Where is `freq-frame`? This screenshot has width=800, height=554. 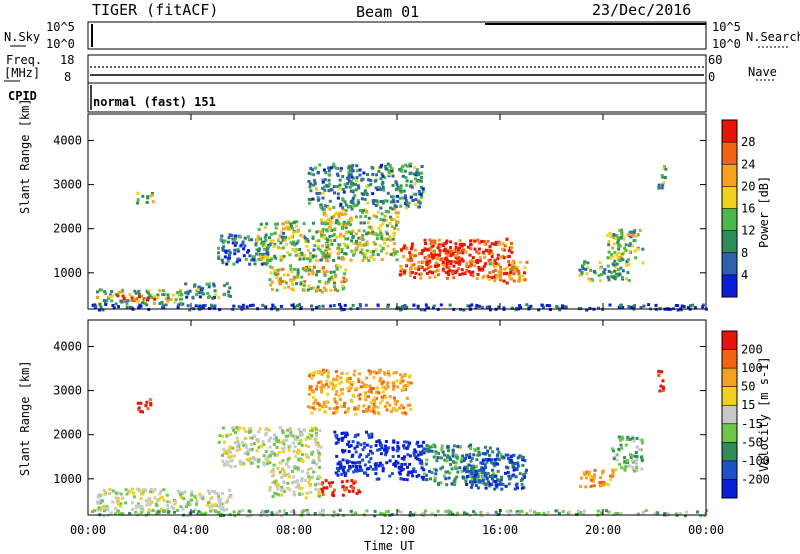
freq-frame is located at coordinates (397, 69).